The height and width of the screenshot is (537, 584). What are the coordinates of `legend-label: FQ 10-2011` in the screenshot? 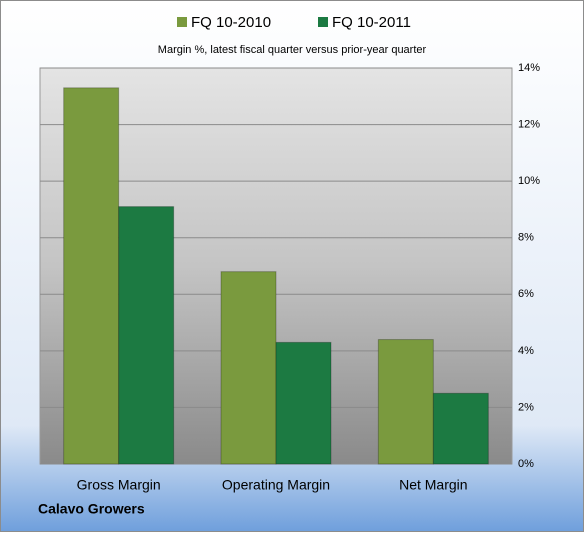 It's located at (371, 22).